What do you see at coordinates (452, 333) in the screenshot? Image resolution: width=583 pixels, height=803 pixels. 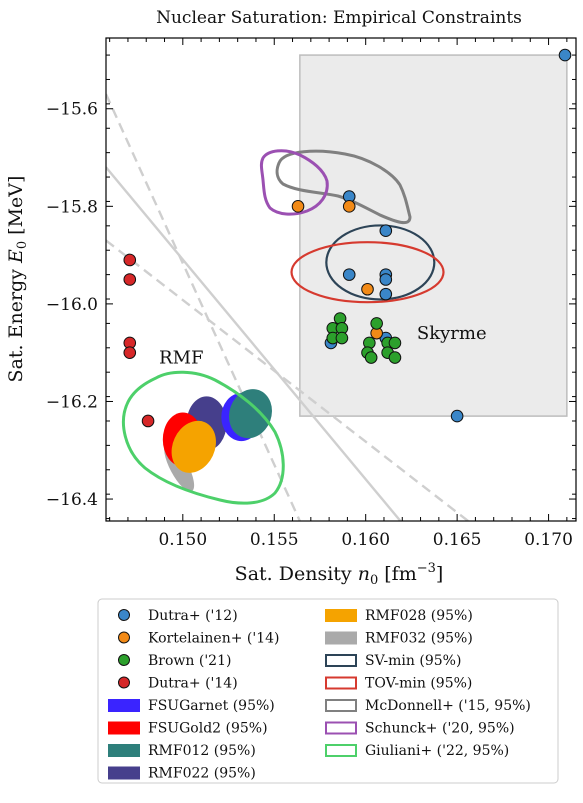 I see `annotation-skyrme: Skyrme` at bounding box center [452, 333].